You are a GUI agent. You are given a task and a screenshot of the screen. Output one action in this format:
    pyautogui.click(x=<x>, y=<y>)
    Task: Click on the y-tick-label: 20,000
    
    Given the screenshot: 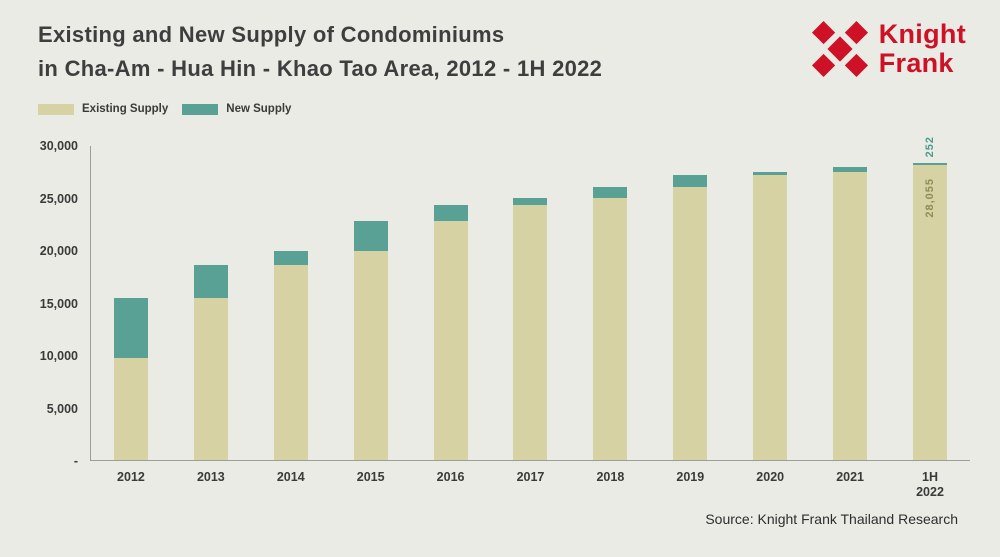 What is the action you would take?
    pyautogui.click(x=58, y=251)
    